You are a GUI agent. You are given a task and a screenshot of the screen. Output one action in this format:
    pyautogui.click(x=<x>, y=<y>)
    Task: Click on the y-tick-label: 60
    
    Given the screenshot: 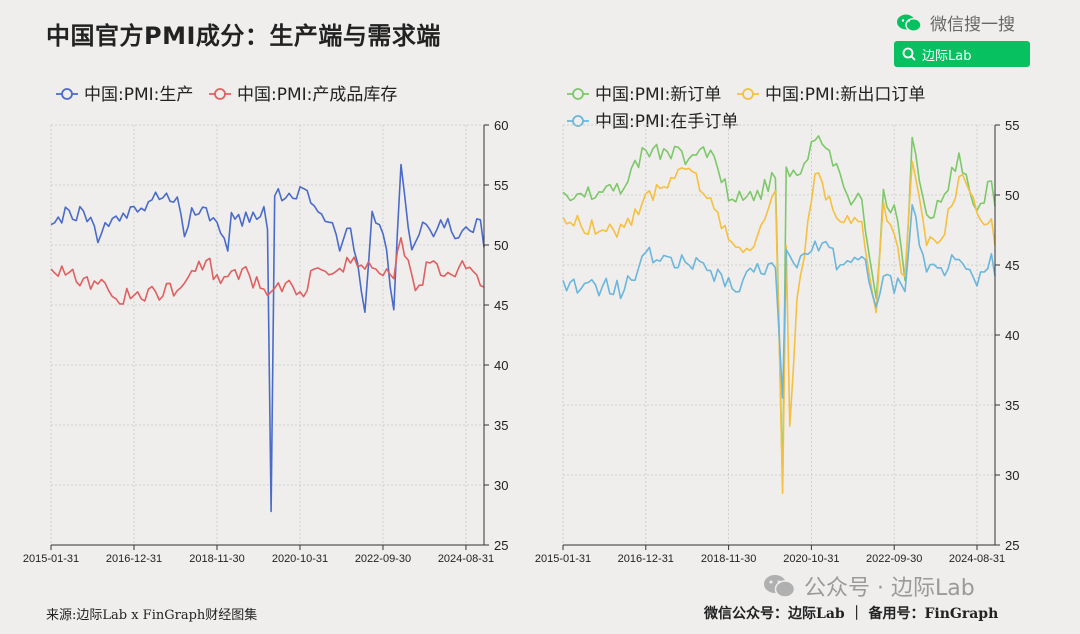 What is the action you would take?
    pyautogui.click(x=501, y=125)
    